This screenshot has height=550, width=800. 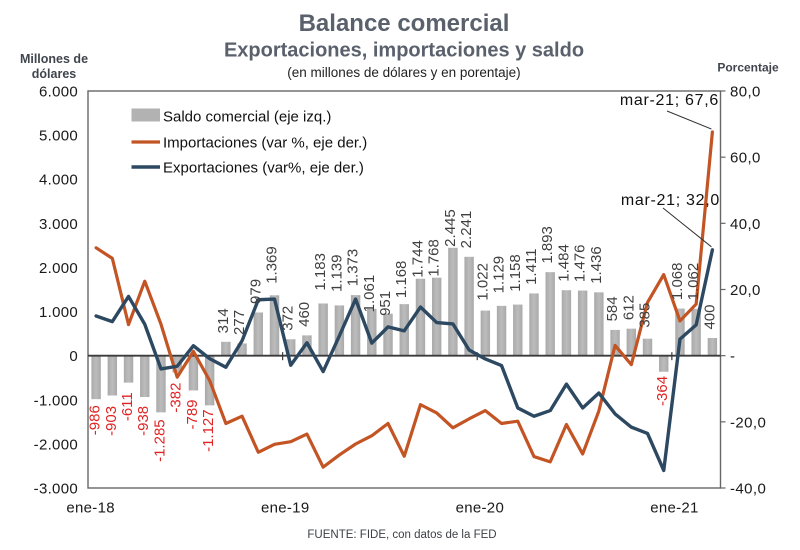 What do you see at coordinates (73, 356) in the screenshot?
I see `svg-text: 0` at bounding box center [73, 356].